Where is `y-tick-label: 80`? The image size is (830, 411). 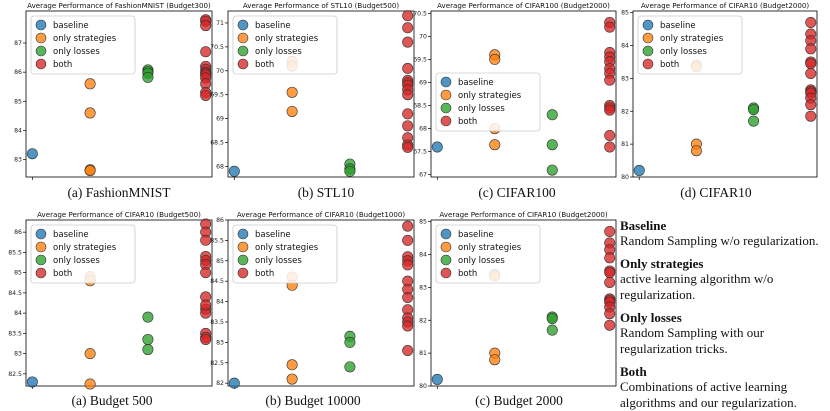
y-tick-label: 80 is located at coordinates (423, 386).